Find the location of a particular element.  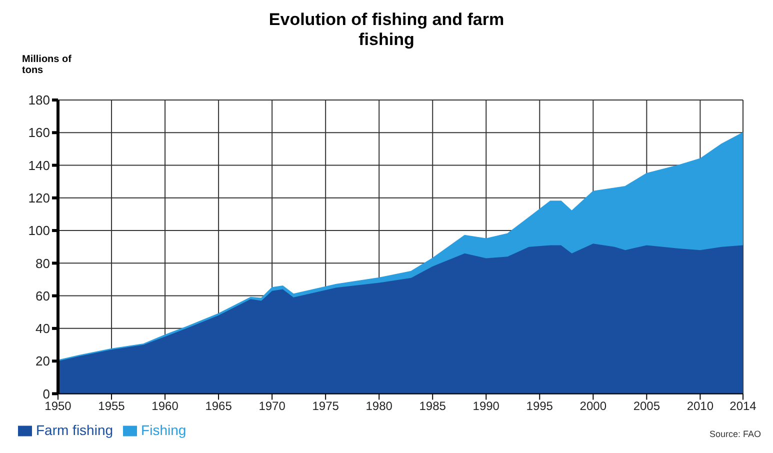

y-tick-label: 180 is located at coordinates (39, 100).